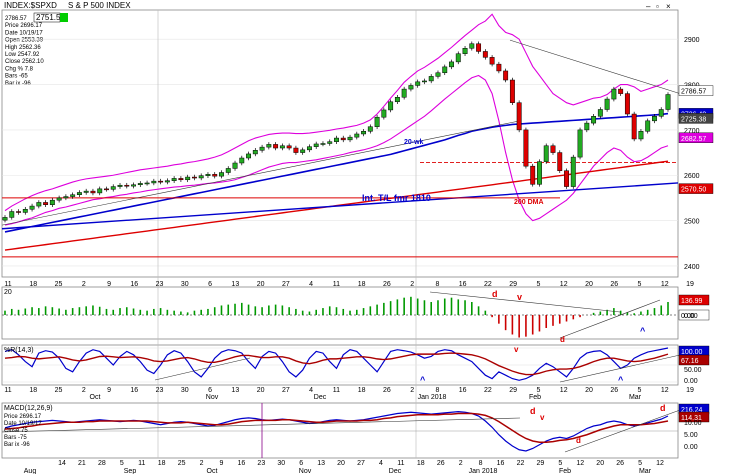 This screenshot has width=744, height=474. Describe the element at coordinates (643, 331) in the screenshot. I see `histogram-annotation-caret: ^` at that location.